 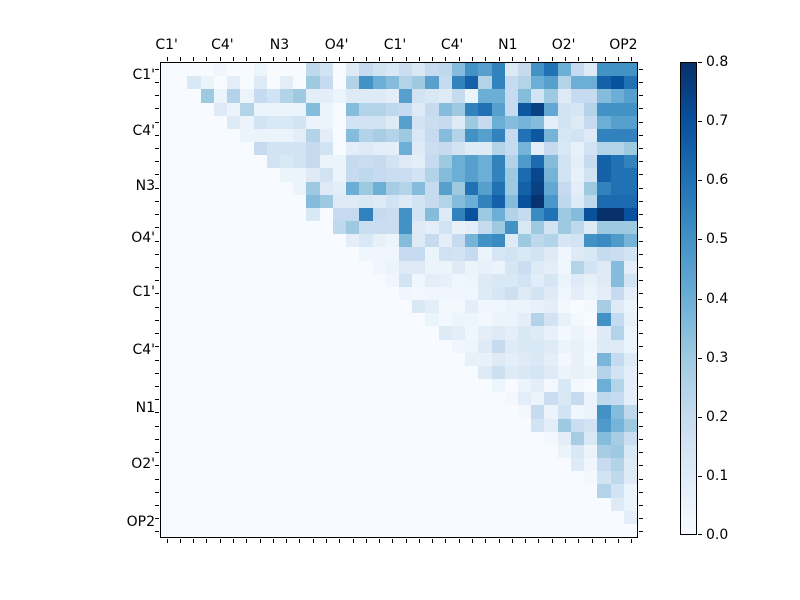 I want to click on x-axis-label: N3, so click(x=279, y=45).